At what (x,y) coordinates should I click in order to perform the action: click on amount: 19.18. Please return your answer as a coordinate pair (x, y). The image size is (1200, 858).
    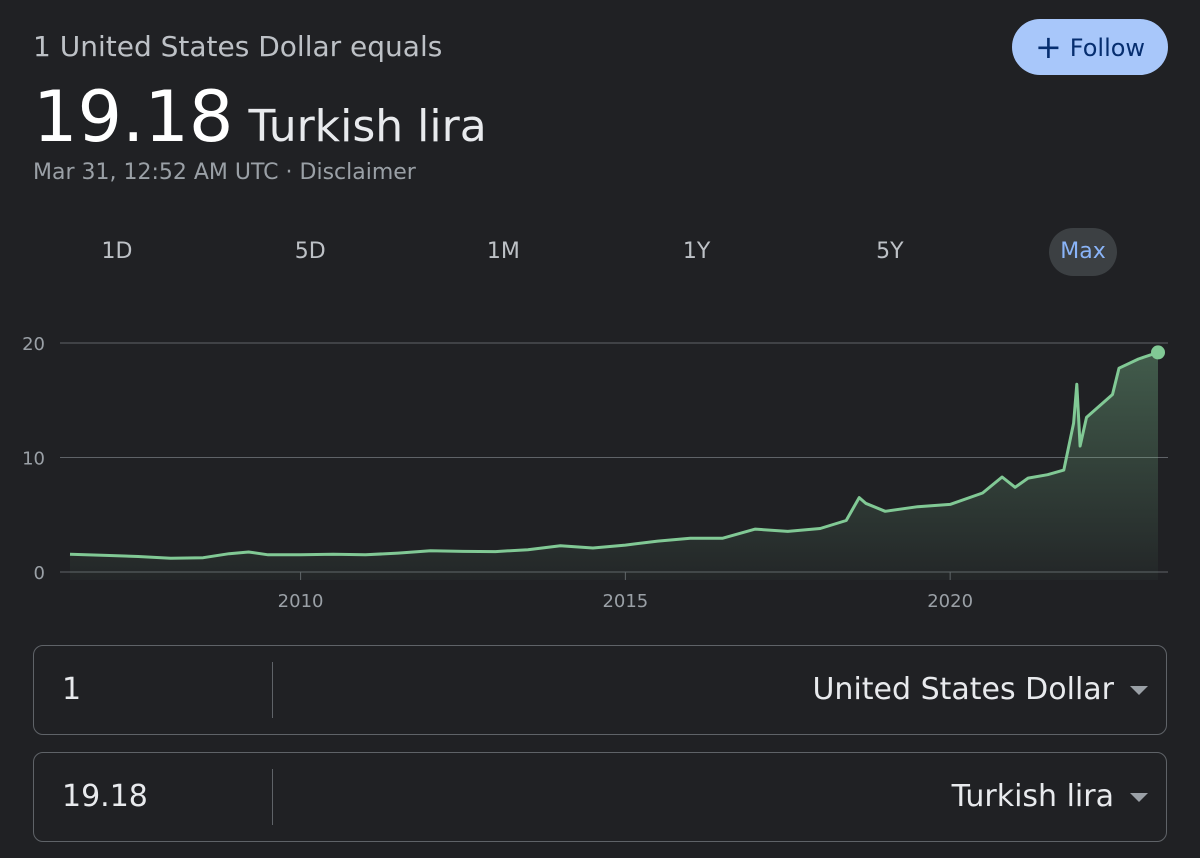
    Looking at the image, I should click on (105, 796).